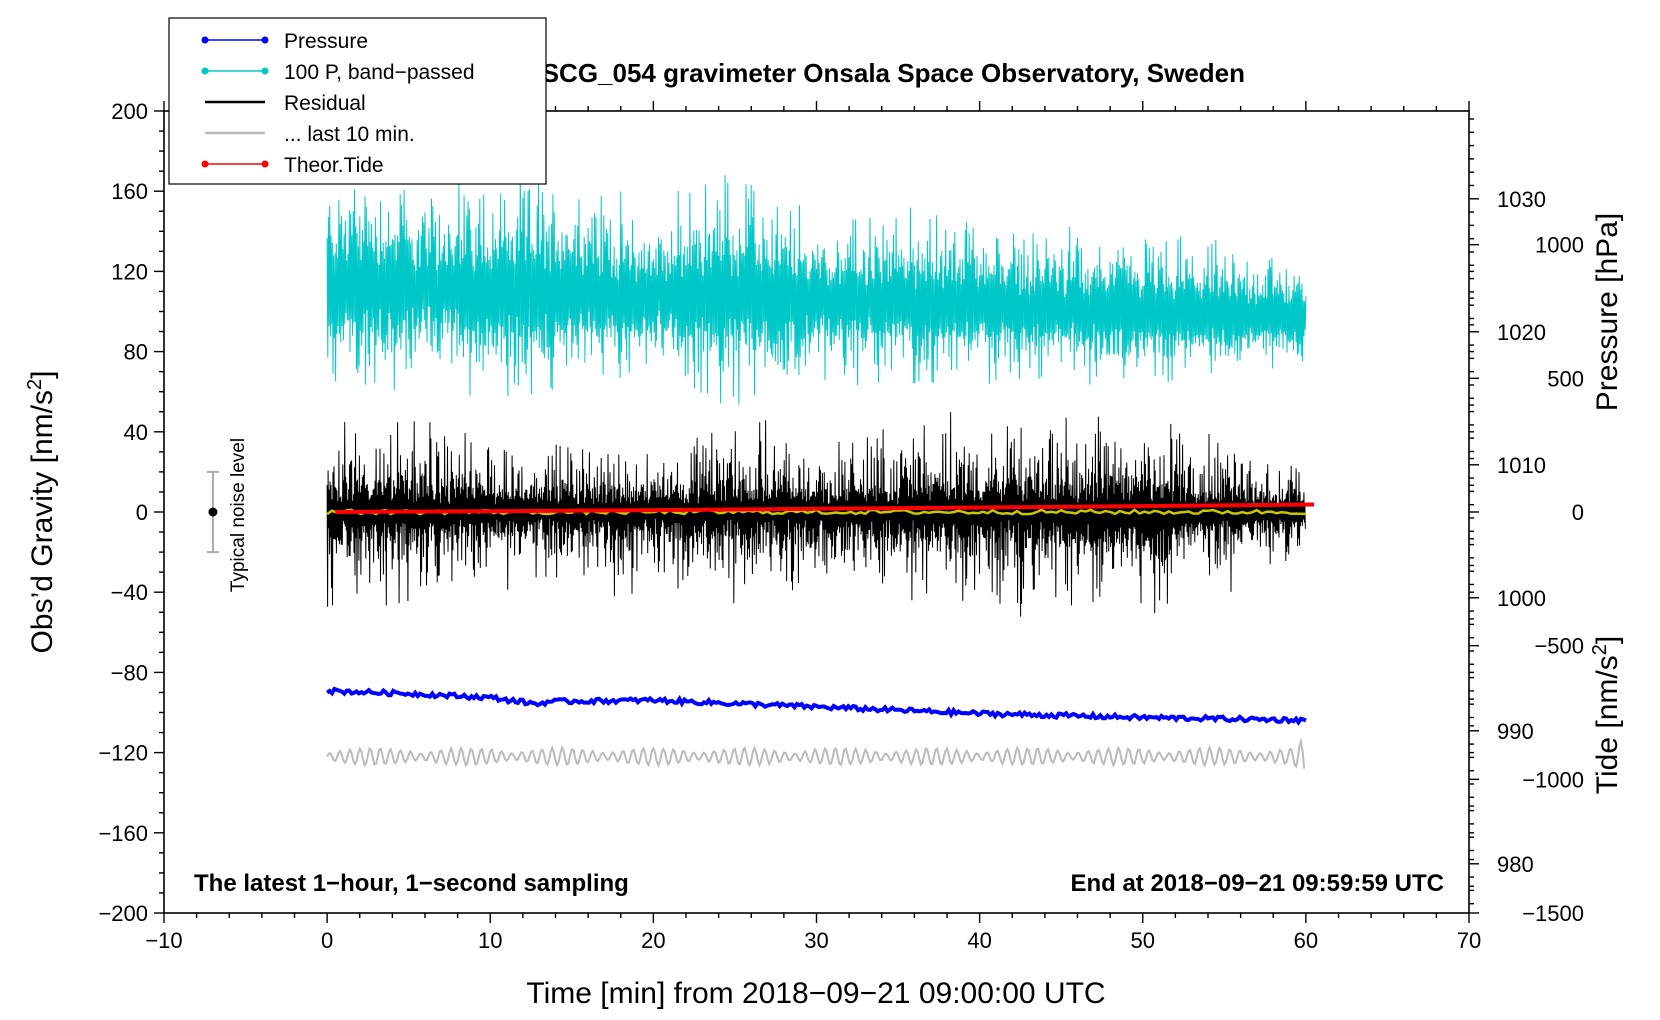 The height and width of the screenshot is (1020, 1660). What do you see at coordinates (129, 111) in the screenshot?
I see `y-tick-label: 200` at bounding box center [129, 111].